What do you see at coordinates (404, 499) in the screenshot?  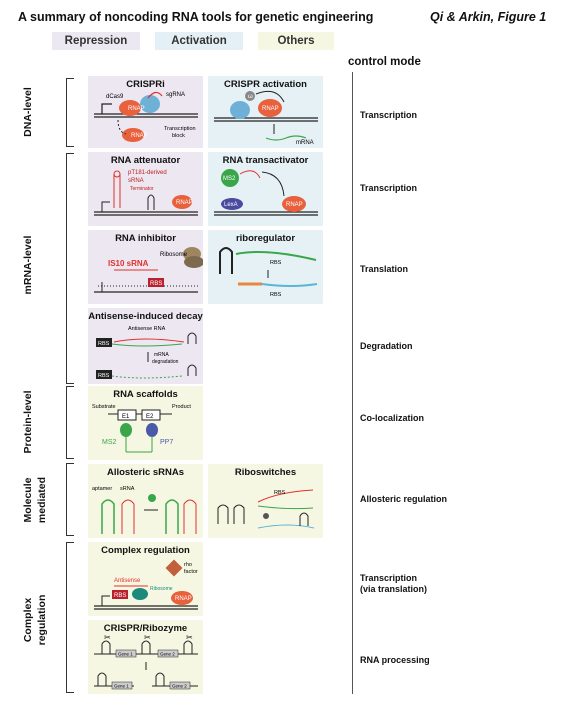 I see `mode-allosteric: Allosteric regulation` at bounding box center [404, 499].